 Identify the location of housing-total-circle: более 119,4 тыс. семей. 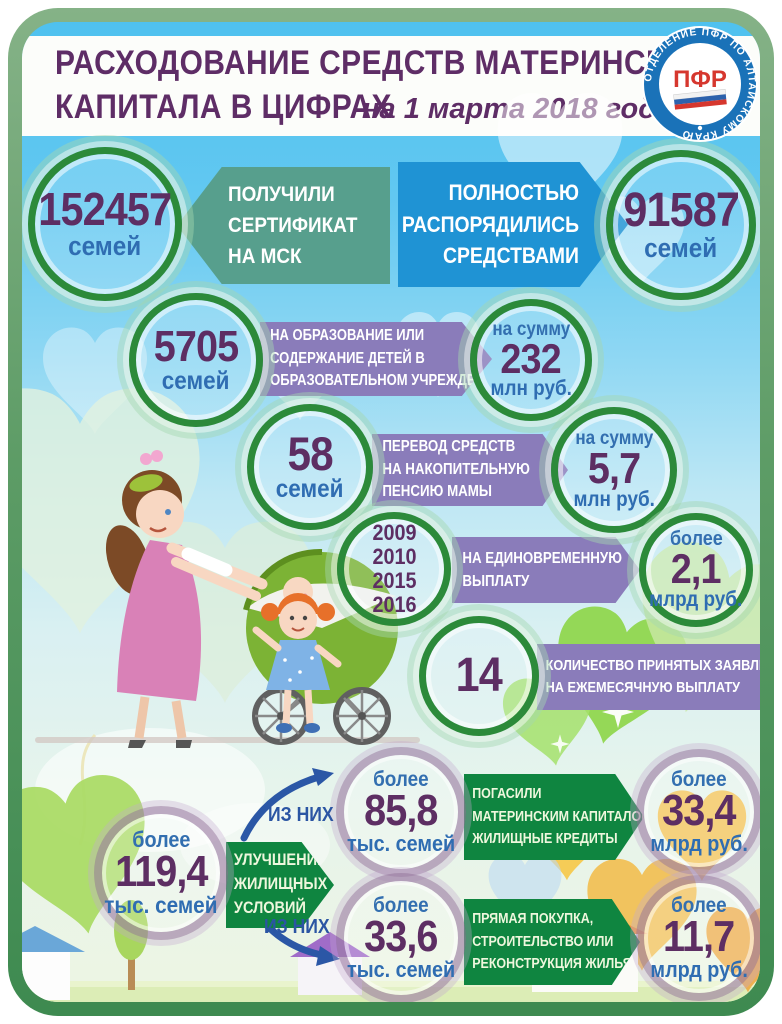
(161, 873).